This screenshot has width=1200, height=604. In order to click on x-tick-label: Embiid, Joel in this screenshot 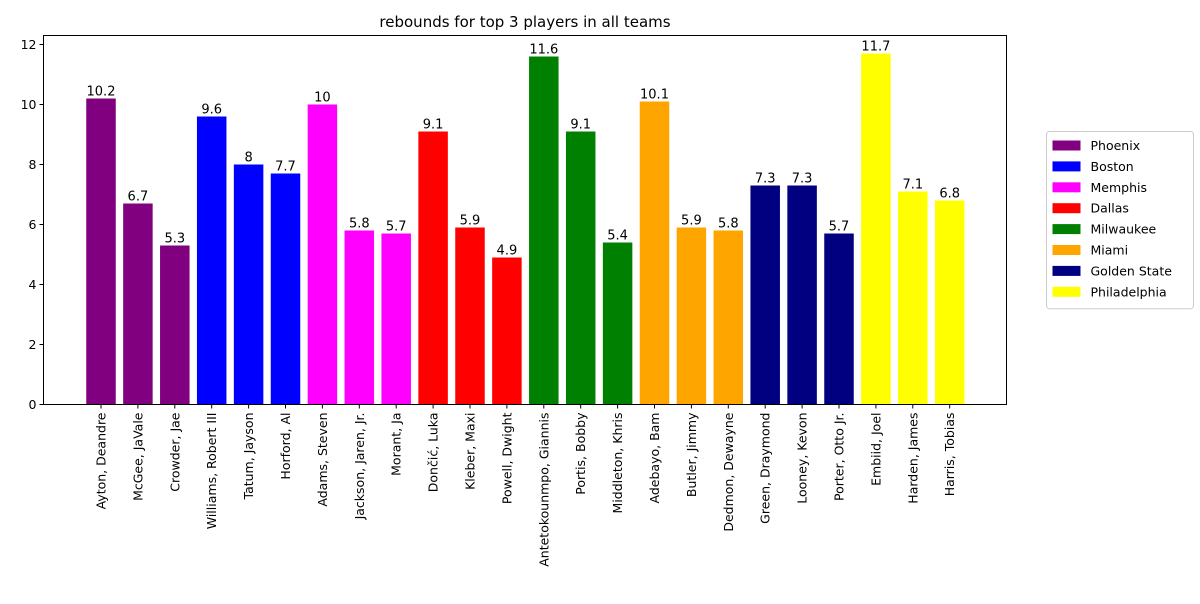, I will do `click(875, 449)`.